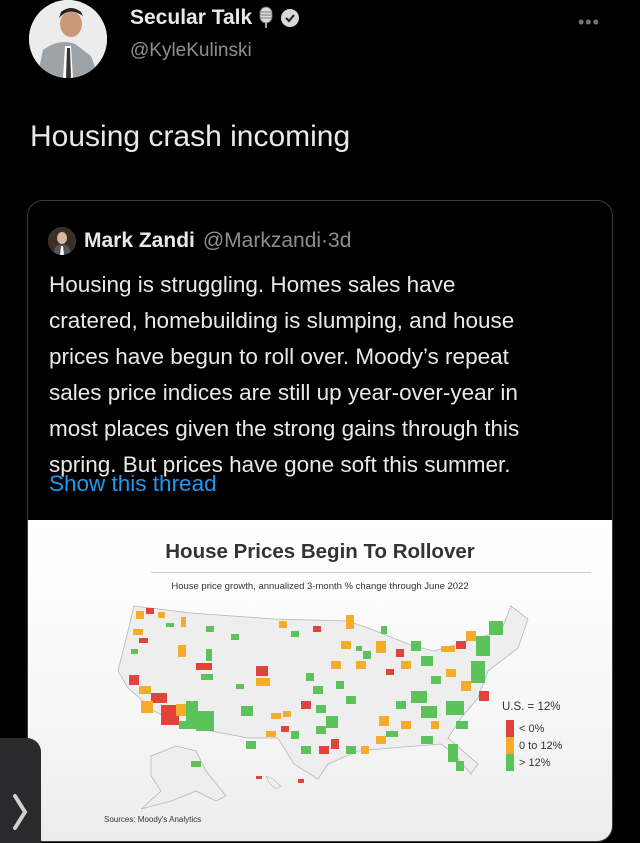 The height and width of the screenshot is (843, 640). What do you see at coordinates (191, 17) in the screenshot?
I see `author-name-text: Secular Talk` at bounding box center [191, 17].